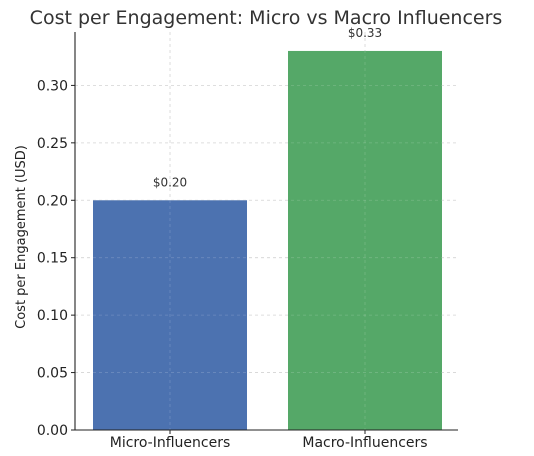  Describe the element at coordinates (52, 316) in the screenshot. I see `y-tick-label: 0.10` at that location.